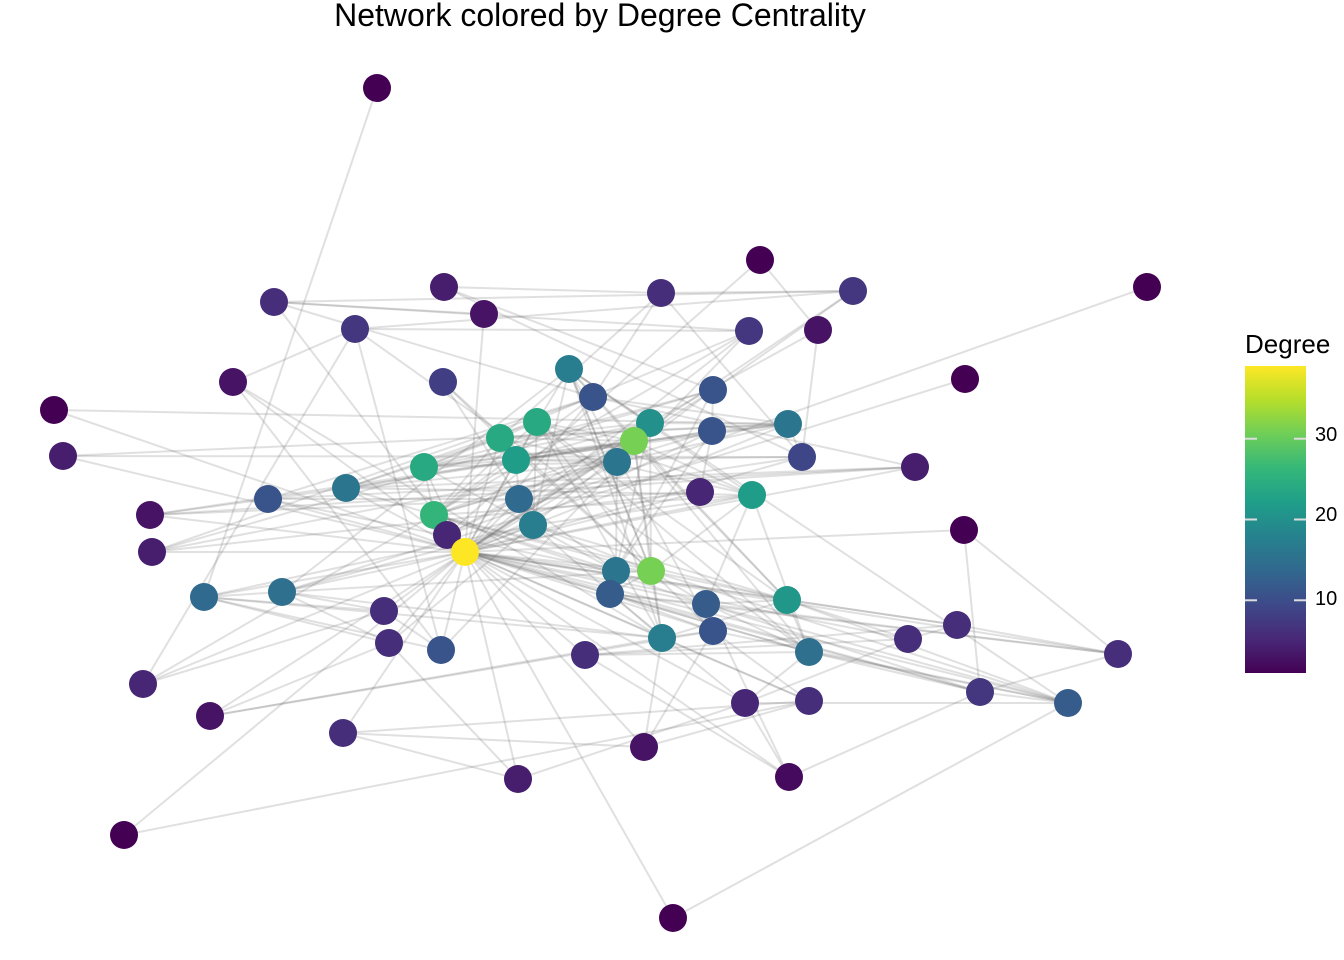 The image size is (1344, 960). I want to click on legend-label-20: 20, so click(1326, 515).